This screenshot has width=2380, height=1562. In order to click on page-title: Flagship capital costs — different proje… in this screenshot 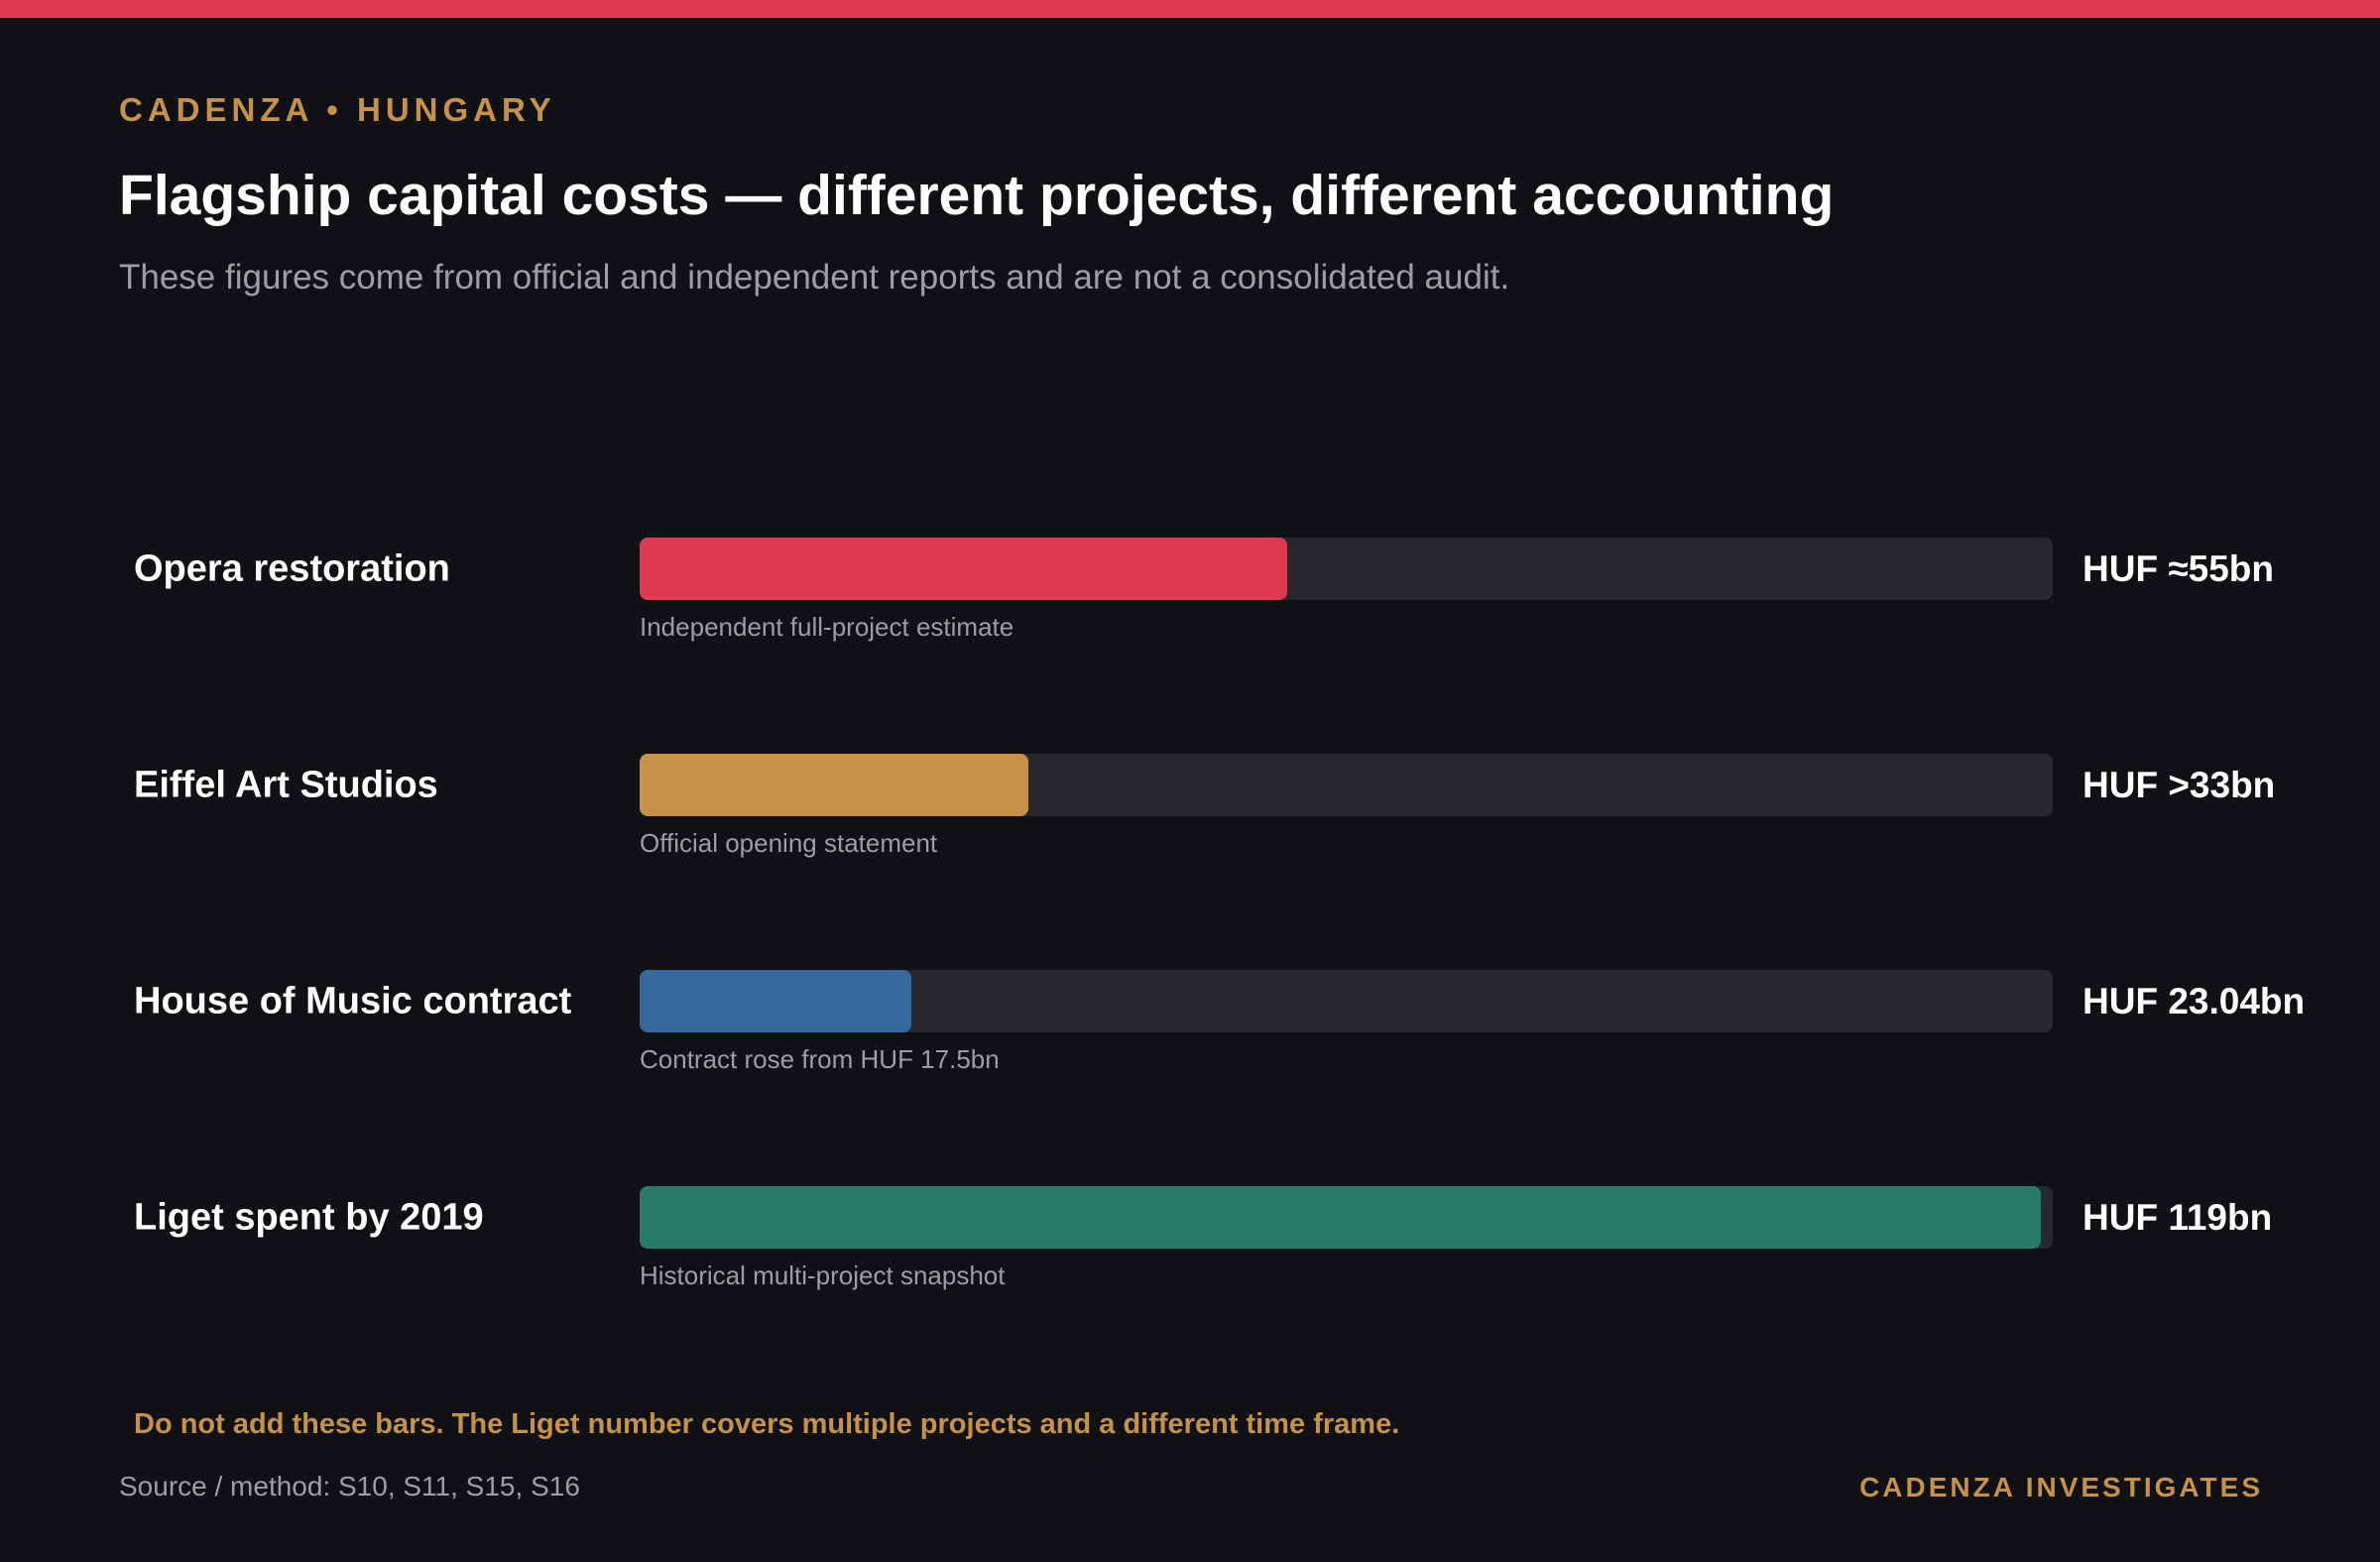, I will do `click(977, 195)`.